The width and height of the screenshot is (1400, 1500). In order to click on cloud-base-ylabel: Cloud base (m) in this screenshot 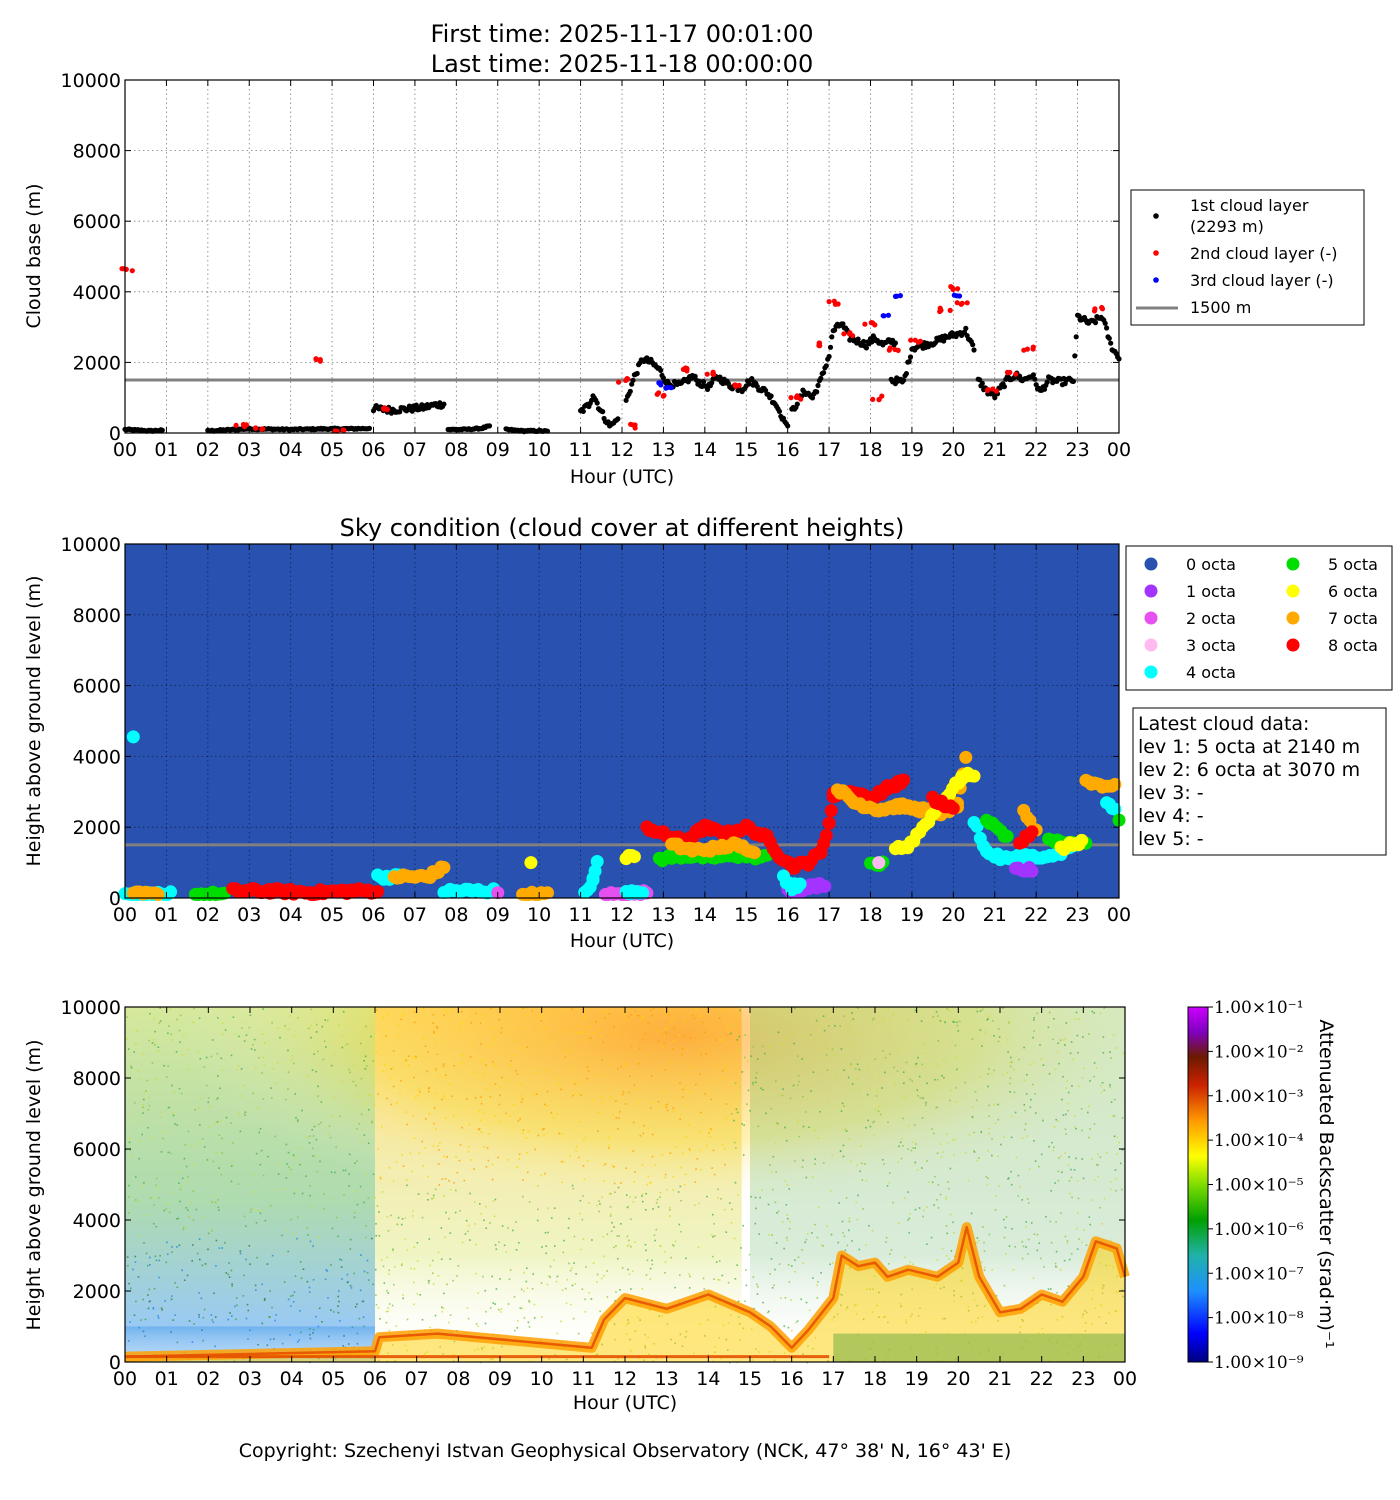, I will do `click(34, 256)`.